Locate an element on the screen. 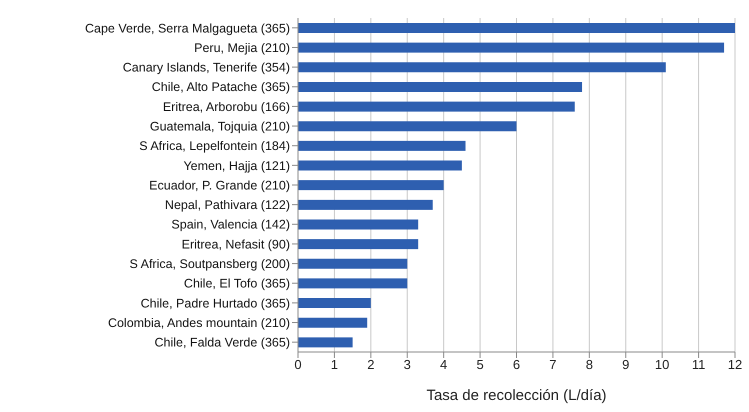 The image size is (749, 412). y-tick-label: Chile, Alto Patache (365) is located at coordinates (221, 87).